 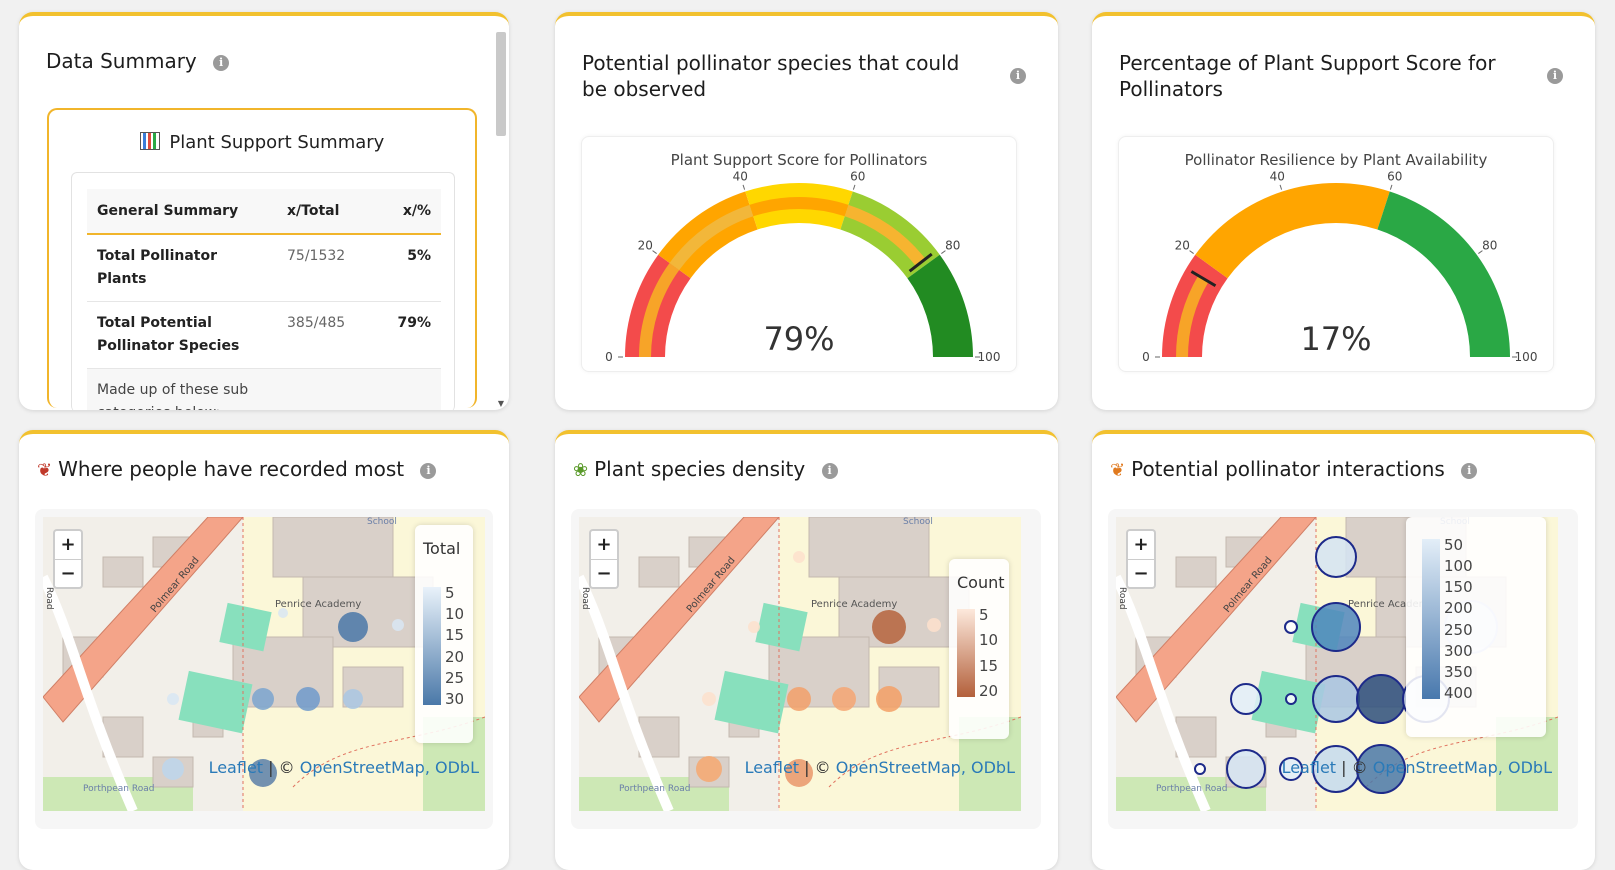 I want to click on map-label: Porthpean Road, so click(x=1191, y=789).